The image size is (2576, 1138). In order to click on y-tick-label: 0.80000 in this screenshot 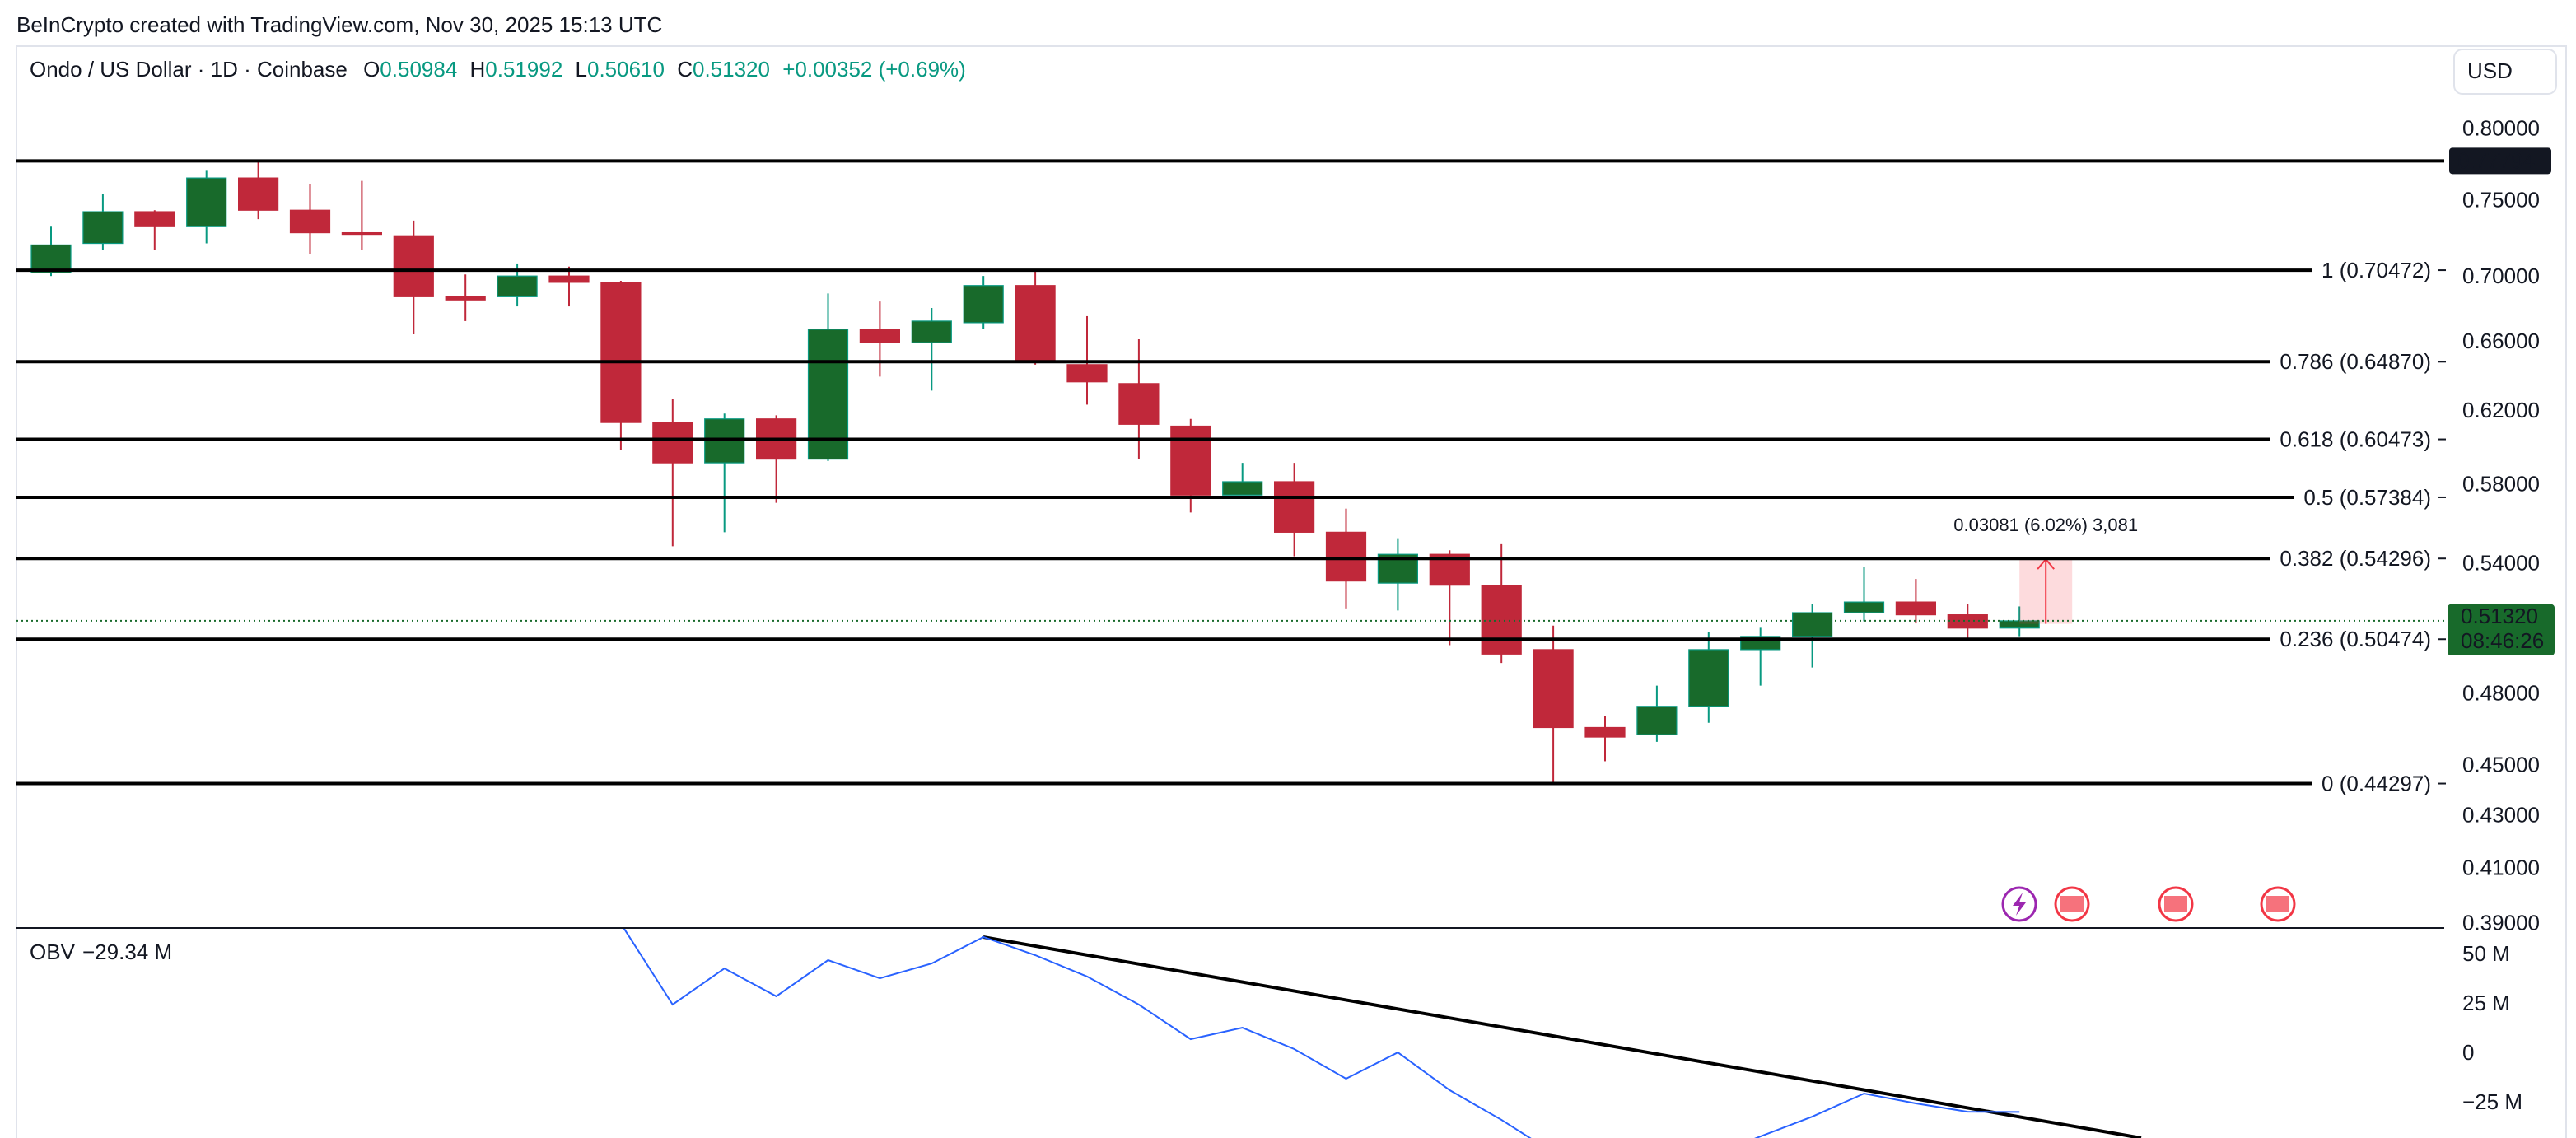, I will do `click(2501, 128)`.